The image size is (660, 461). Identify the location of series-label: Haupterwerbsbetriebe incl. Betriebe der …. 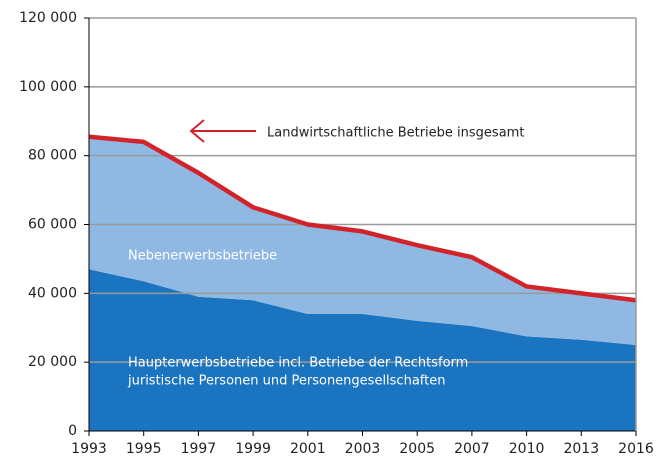
(298, 363).